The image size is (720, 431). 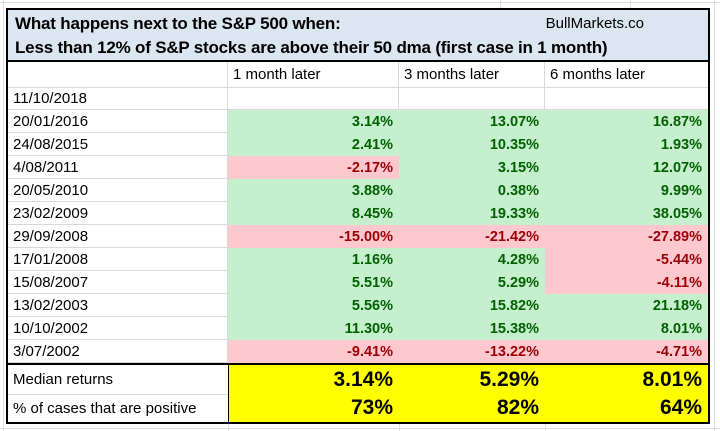 What do you see at coordinates (626, 282) in the screenshot?
I see `value-cell: -4.11%` at bounding box center [626, 282].